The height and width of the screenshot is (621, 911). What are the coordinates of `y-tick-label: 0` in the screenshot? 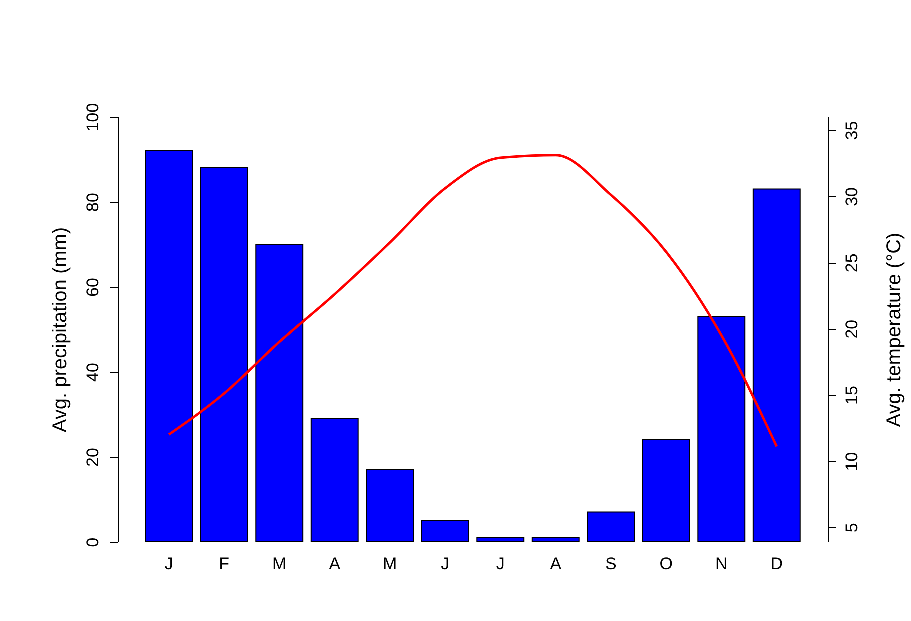 It's located at (93, 543).